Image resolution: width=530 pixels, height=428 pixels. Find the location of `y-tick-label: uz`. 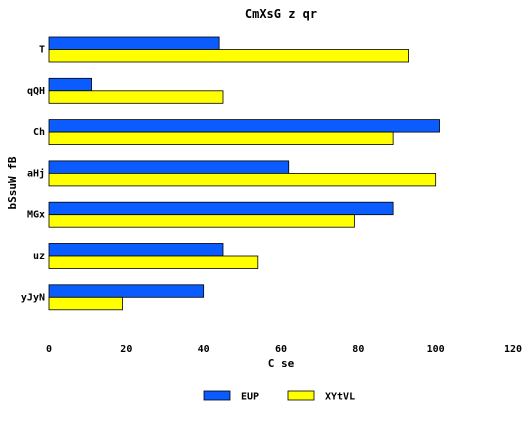

y-tick-label: uz is located at coordinates (39, 256).